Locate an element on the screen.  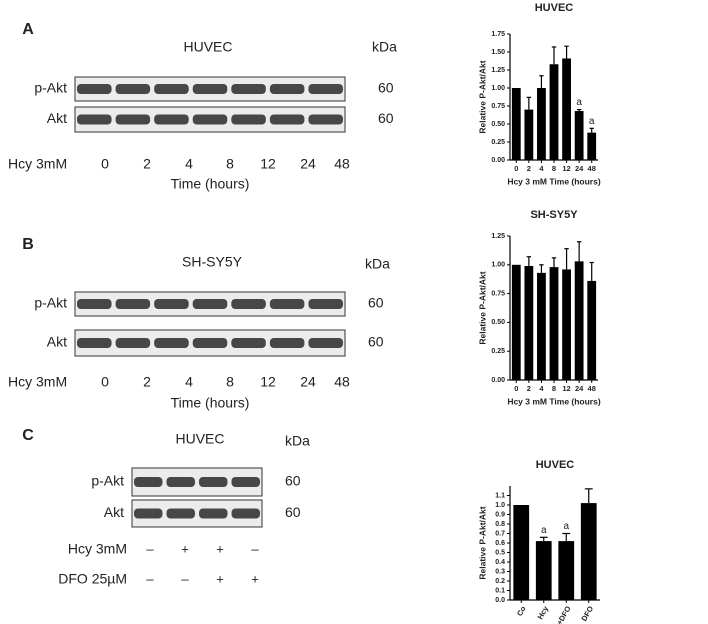
x-tick-label: 48 is located at coordinates (592, 388).